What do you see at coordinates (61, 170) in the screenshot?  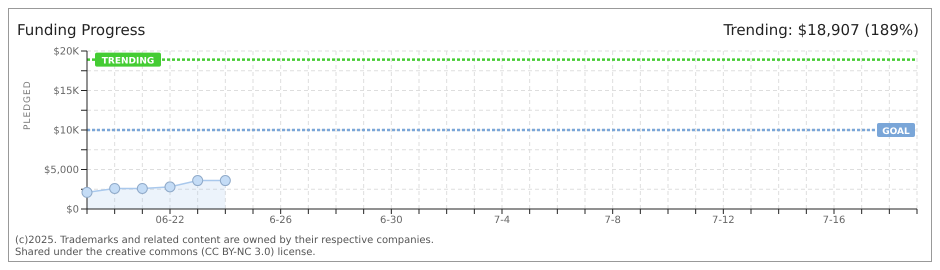 I see `y-tick-label: $5,000` at bounding box center [61, 170].